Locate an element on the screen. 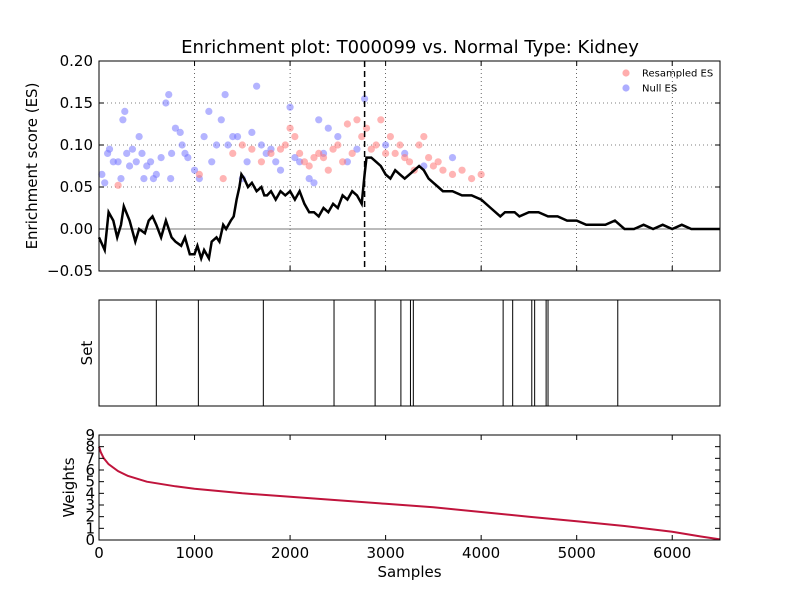  ytick-label: −0.05 is located at coordinates (70, 271).